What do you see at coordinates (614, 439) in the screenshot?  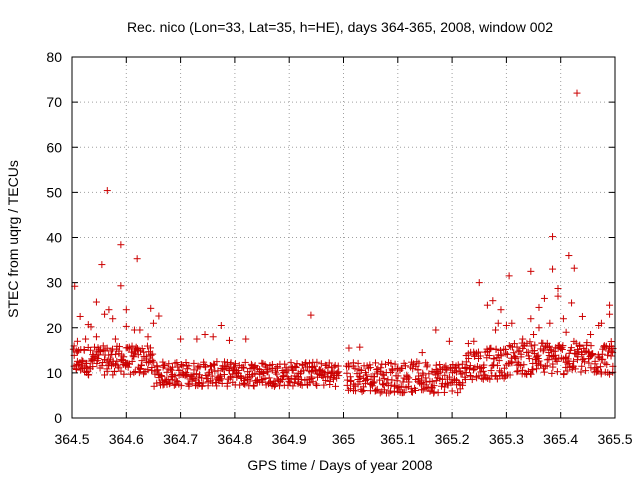 I see `x-tick-label: 365.5` at bounding box center [614, 439].